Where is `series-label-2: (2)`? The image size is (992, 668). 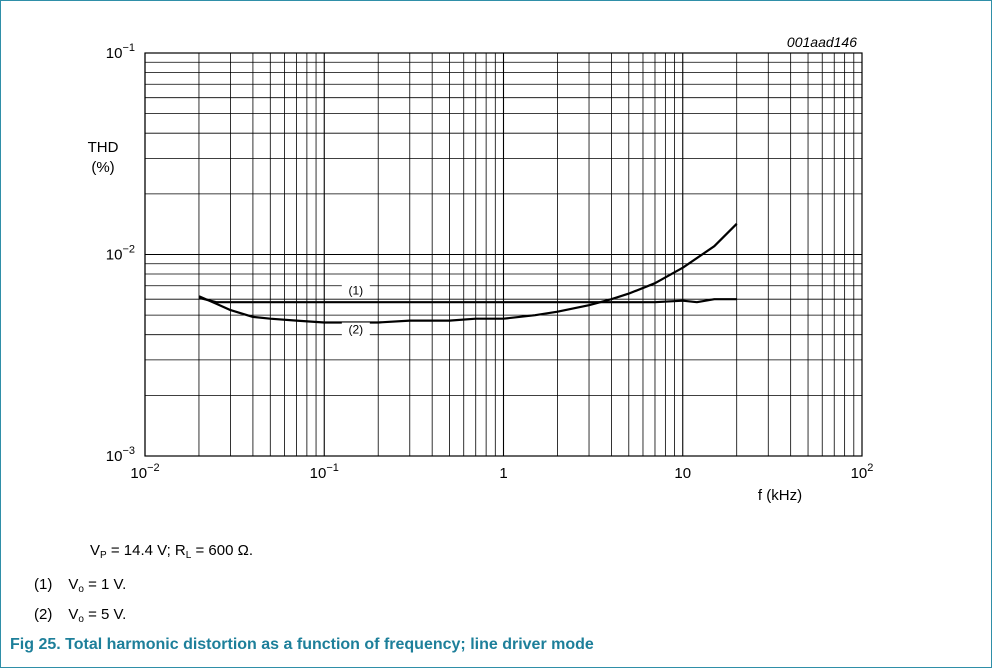 series-label-2: (2) is located at coordinates (355, 330).